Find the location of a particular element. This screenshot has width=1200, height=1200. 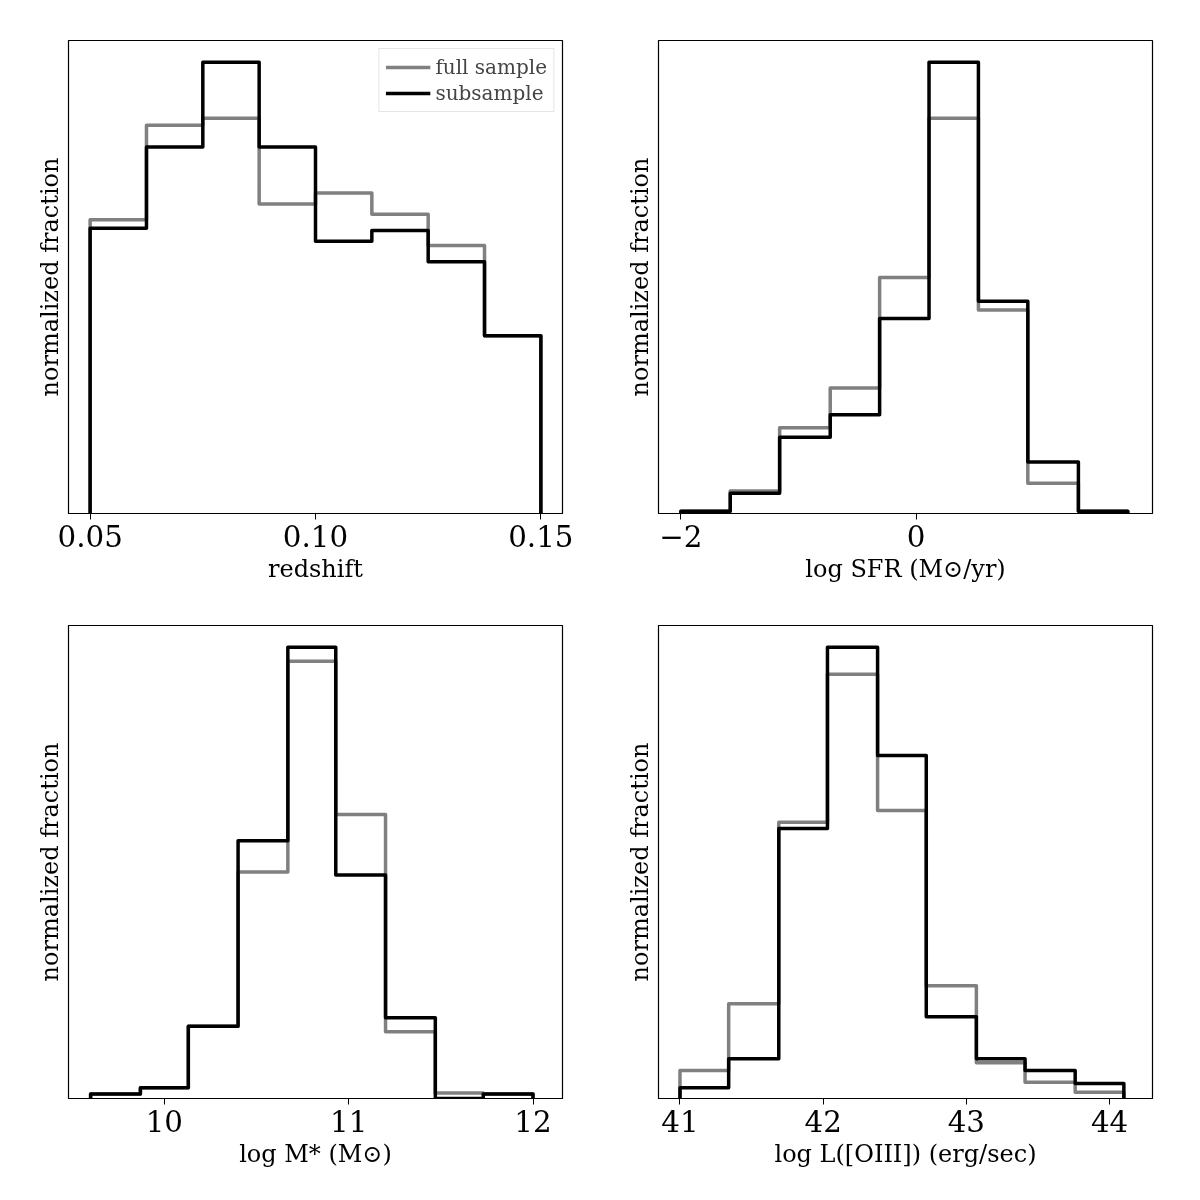

x-axis-title: log L([OIII]) (erg/sec) is located at coordinates (905, 1153).